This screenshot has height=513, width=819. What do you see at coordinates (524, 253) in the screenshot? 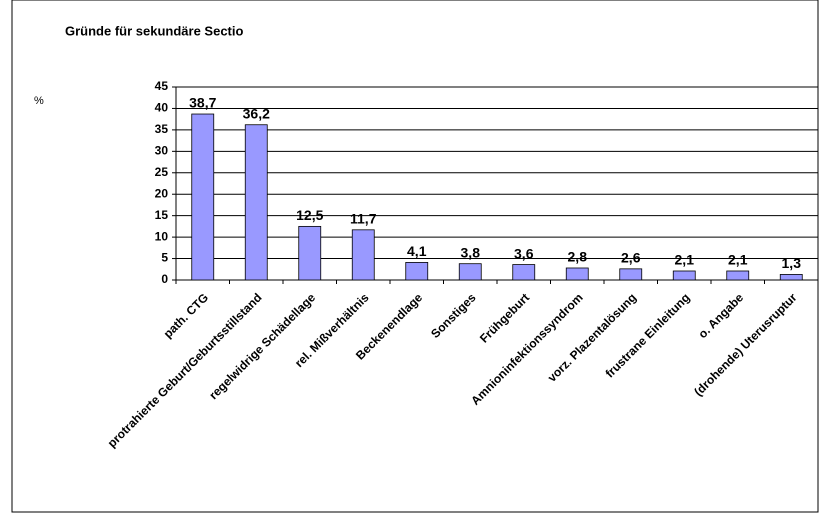
I see `value-label: 3,6` at bounding box center [524, 253].